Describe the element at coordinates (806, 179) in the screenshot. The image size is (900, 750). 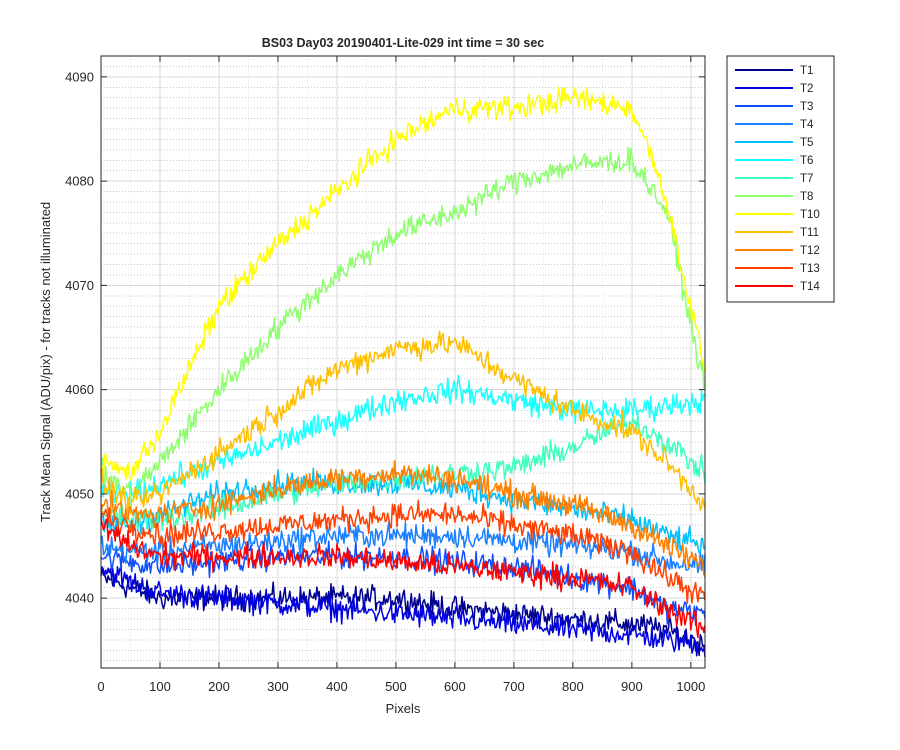
I see `legend-label-t7: T7` at that location.